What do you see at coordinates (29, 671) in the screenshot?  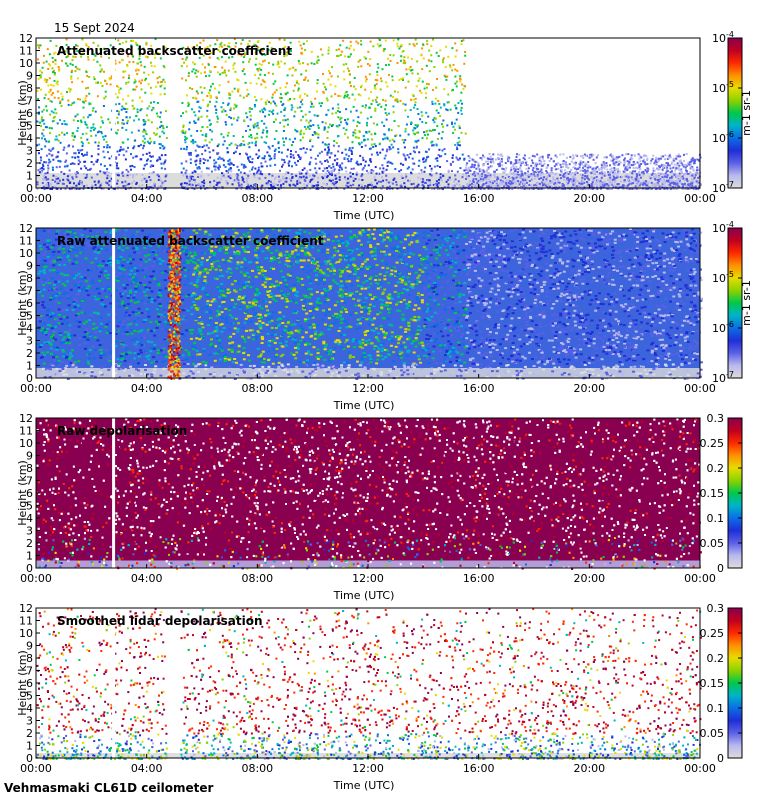 I see `y-tick-label: 7` at bounding box center [29, 671].